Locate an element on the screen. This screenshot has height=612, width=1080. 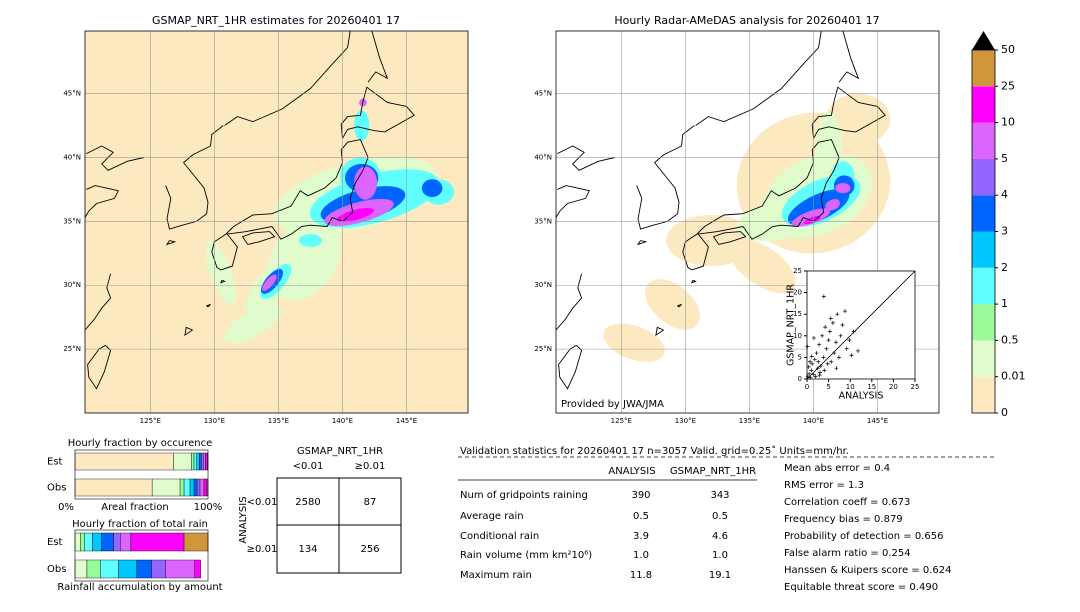
score: Mean abs error = 0.4 is located at coordinates (837, 468).